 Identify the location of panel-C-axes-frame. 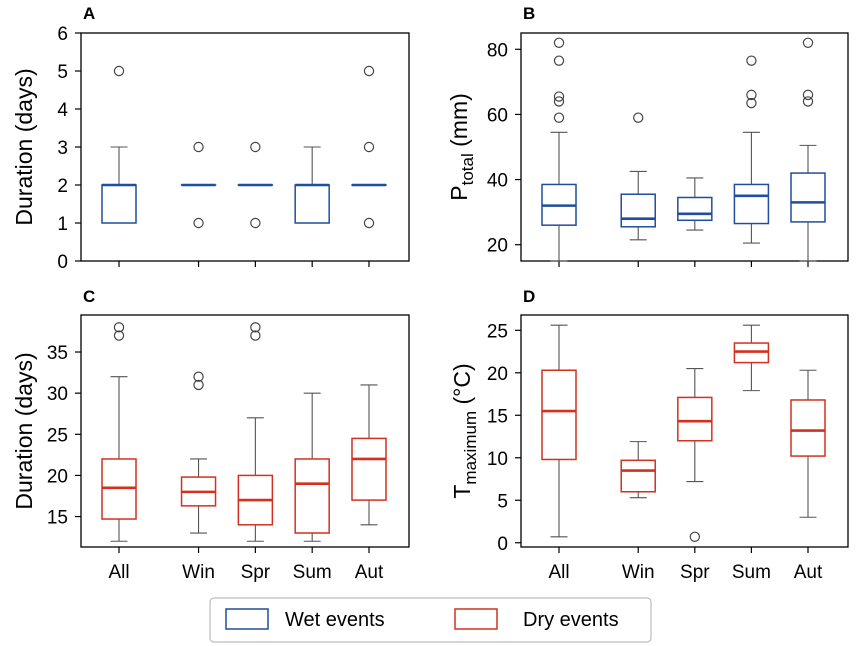
(245, 431).